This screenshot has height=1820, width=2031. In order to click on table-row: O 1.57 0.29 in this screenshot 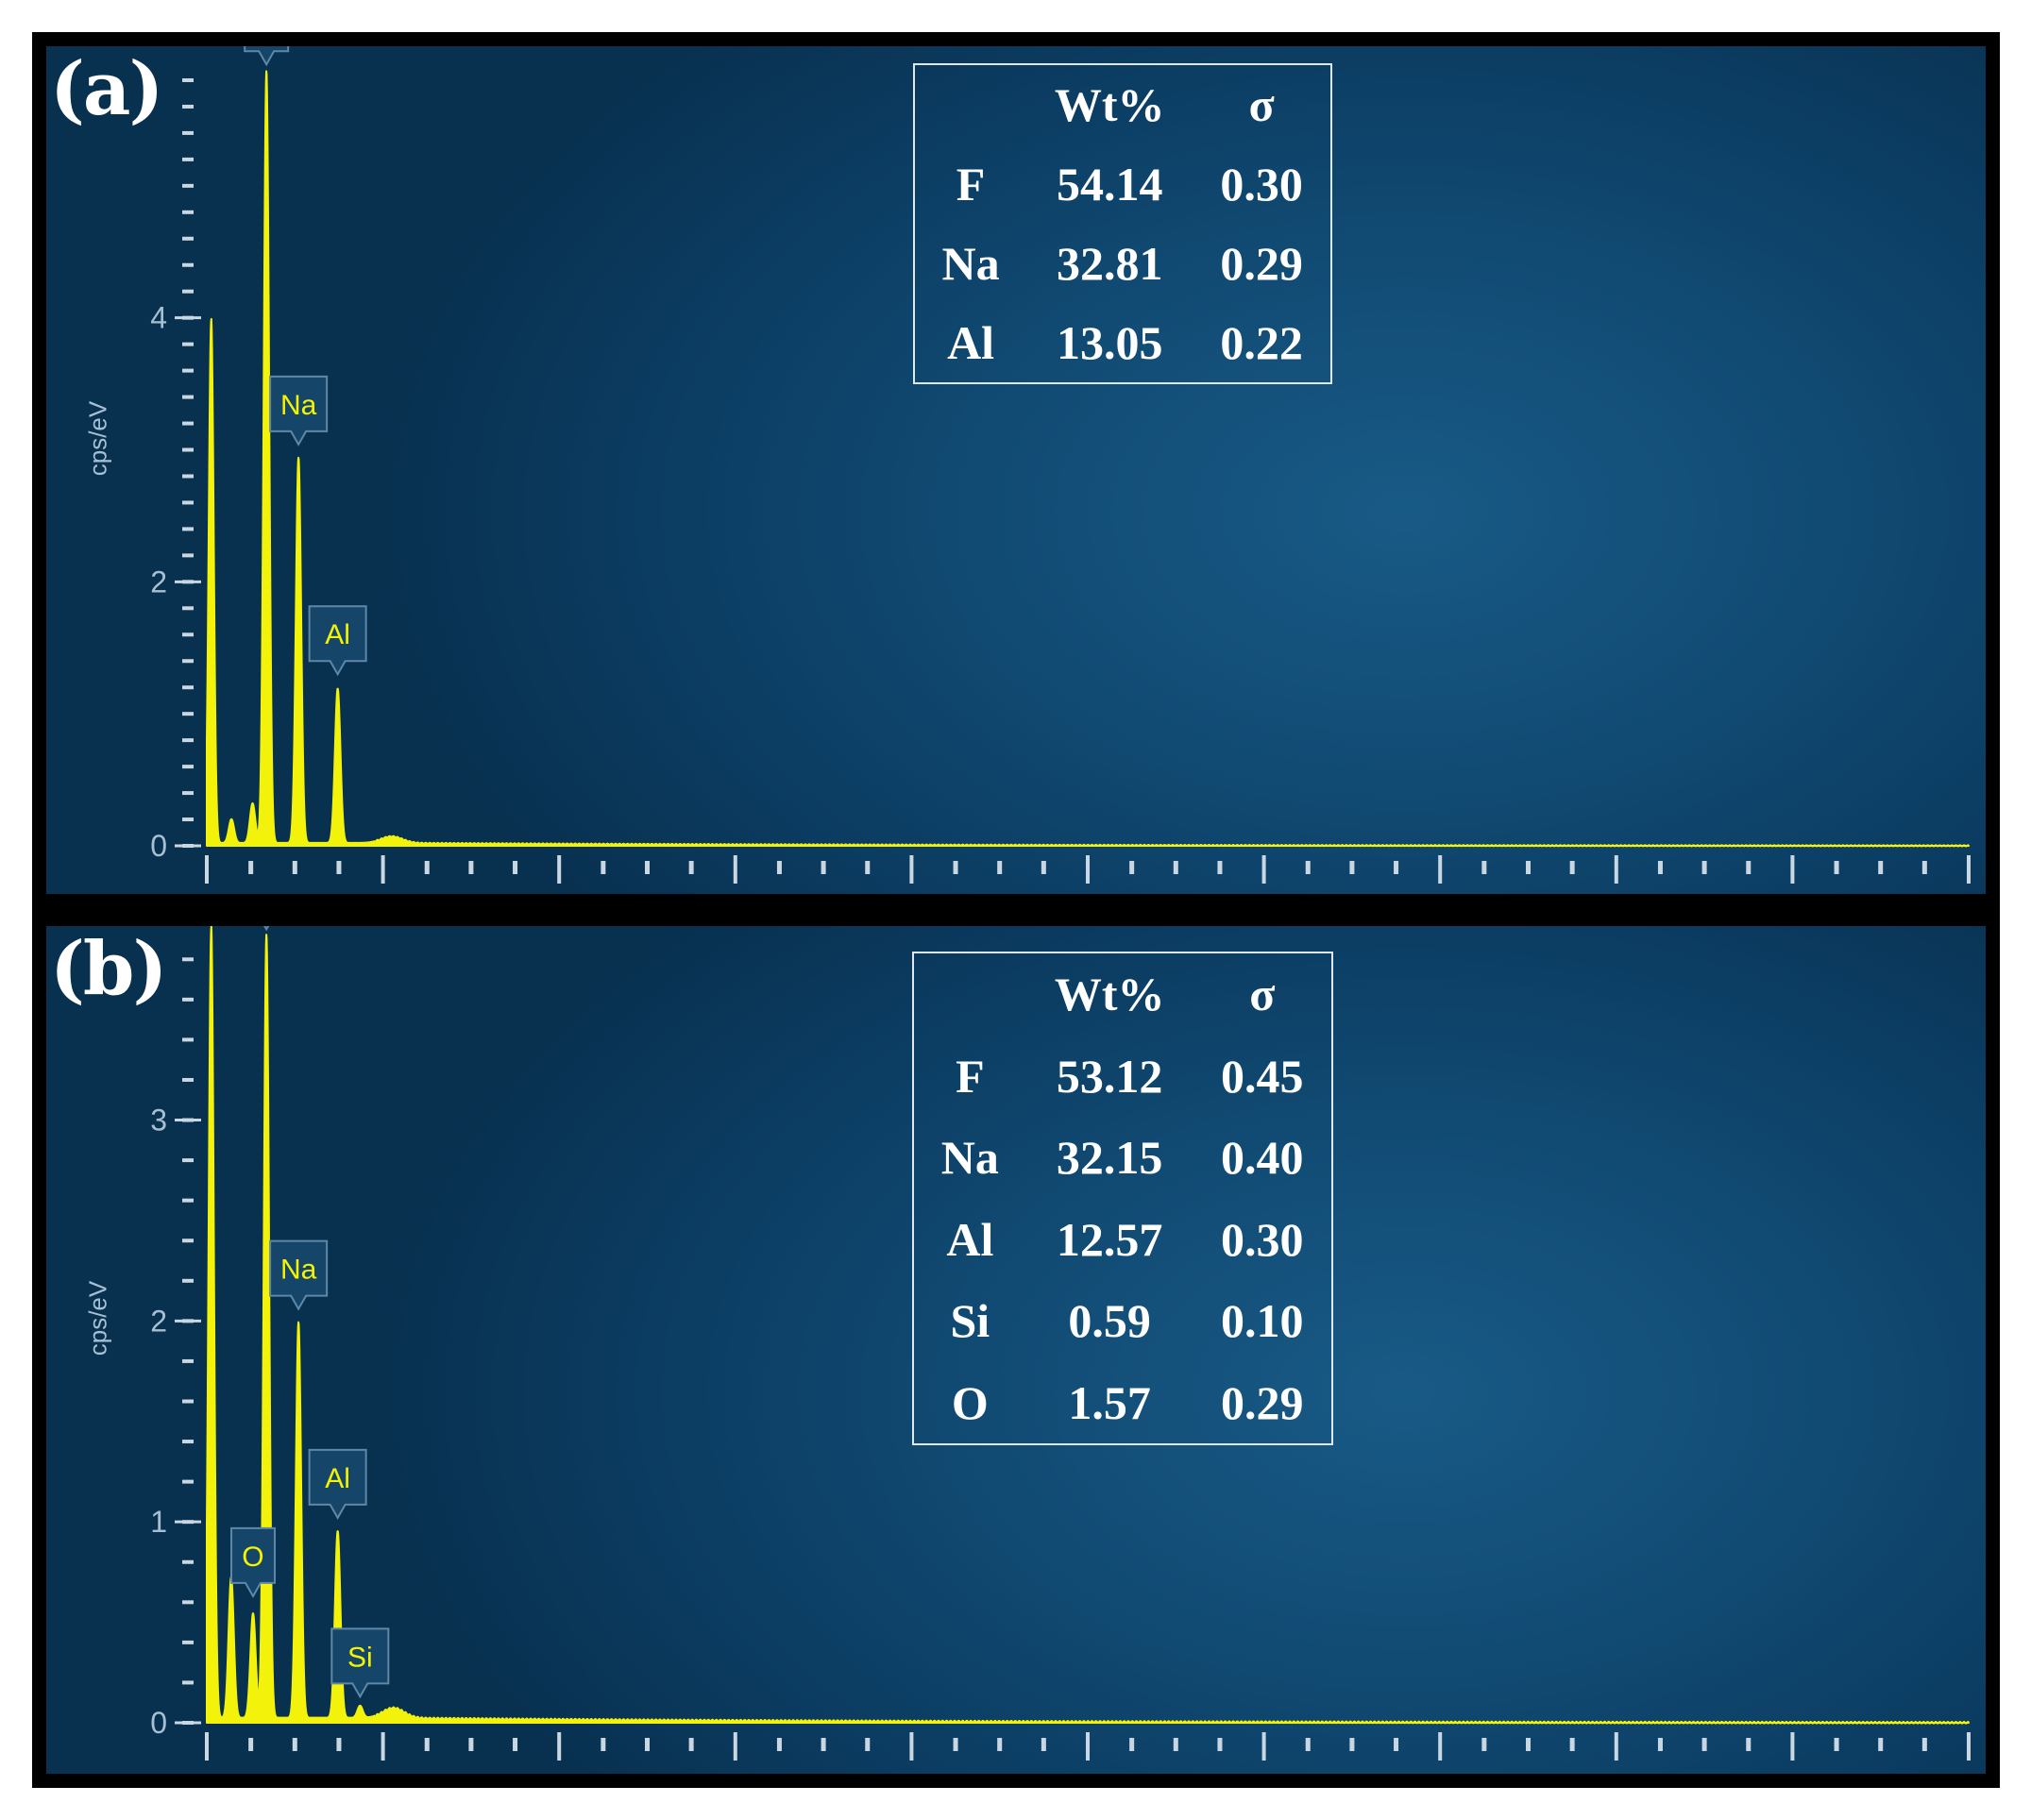, I will do `click(1122, 1402)`.